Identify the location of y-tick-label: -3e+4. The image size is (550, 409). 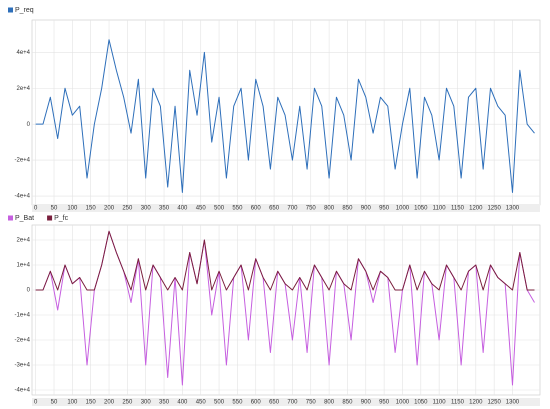
(22, 366).